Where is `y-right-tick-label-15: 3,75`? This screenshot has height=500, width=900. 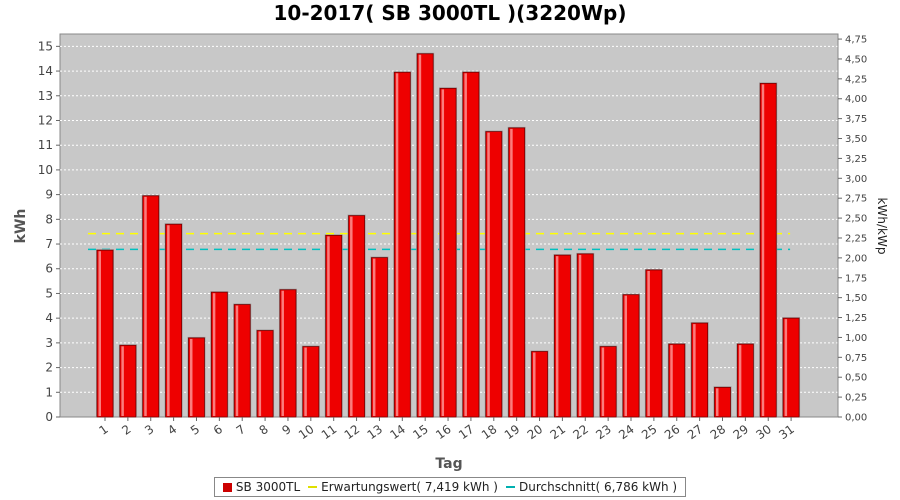 y-right-tick-label-15: 3,75 is located at coordinates (856, 119).